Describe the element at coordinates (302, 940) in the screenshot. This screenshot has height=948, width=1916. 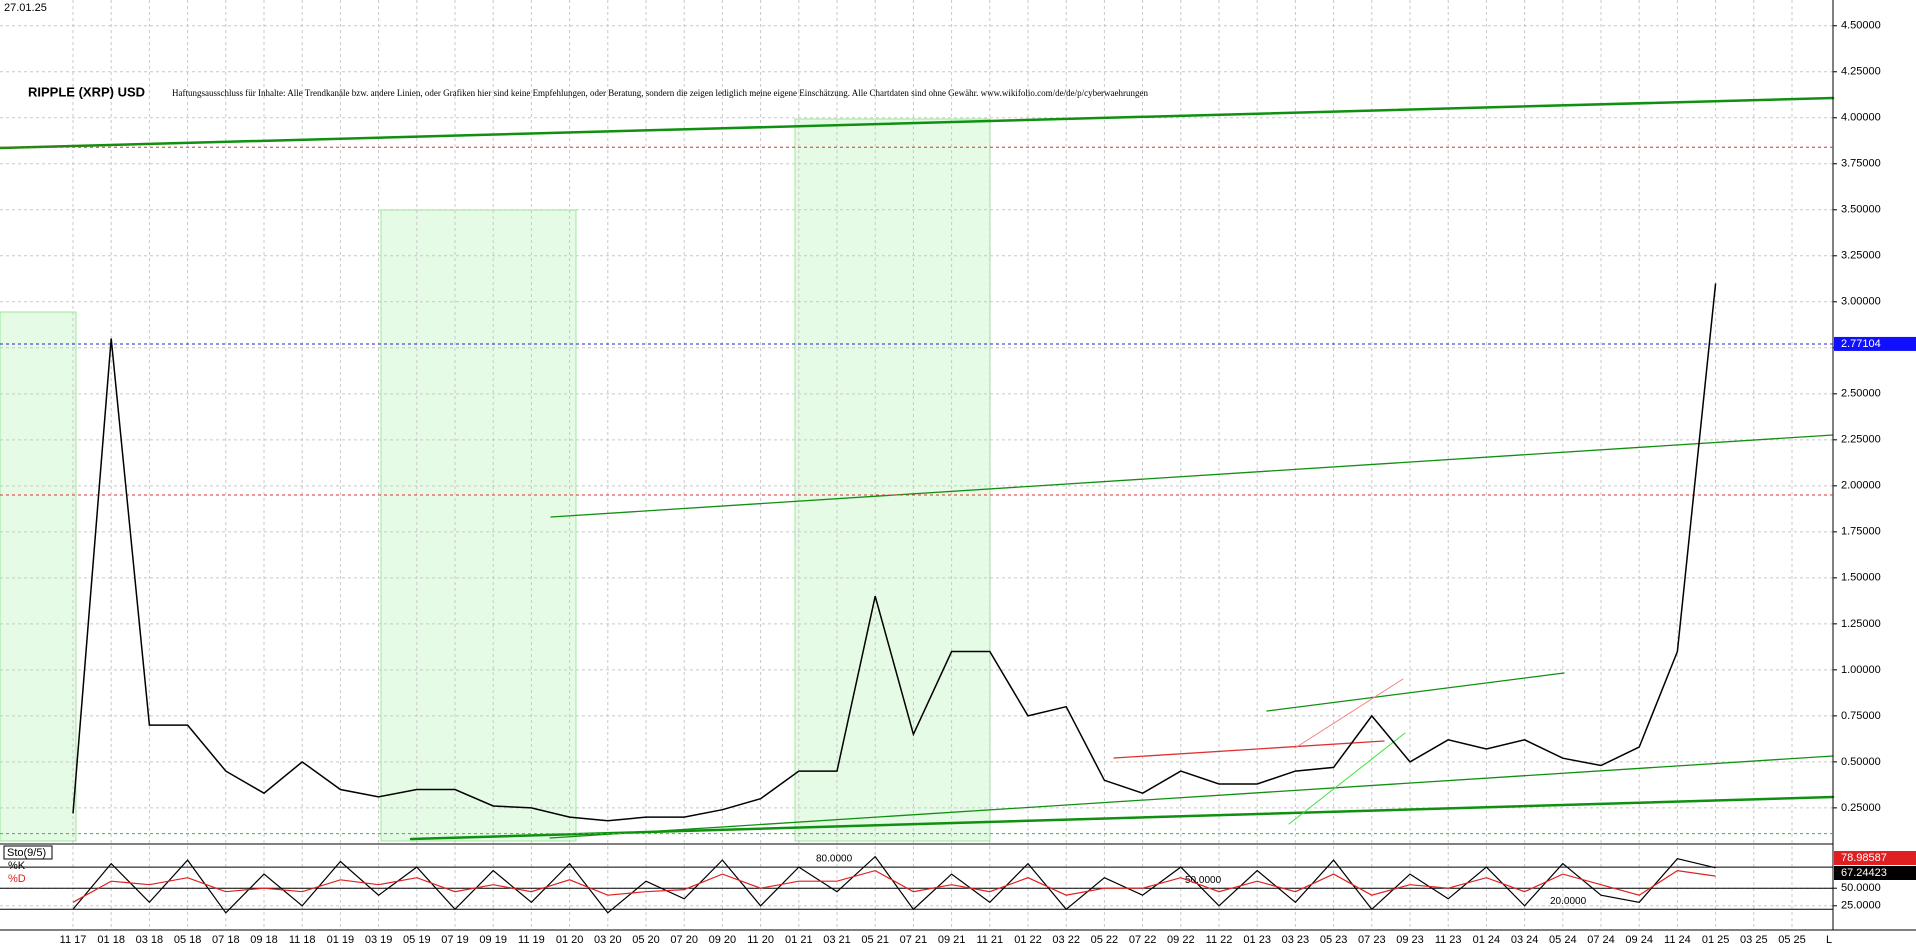
I see `x-tick-label: 11 18` at that location.